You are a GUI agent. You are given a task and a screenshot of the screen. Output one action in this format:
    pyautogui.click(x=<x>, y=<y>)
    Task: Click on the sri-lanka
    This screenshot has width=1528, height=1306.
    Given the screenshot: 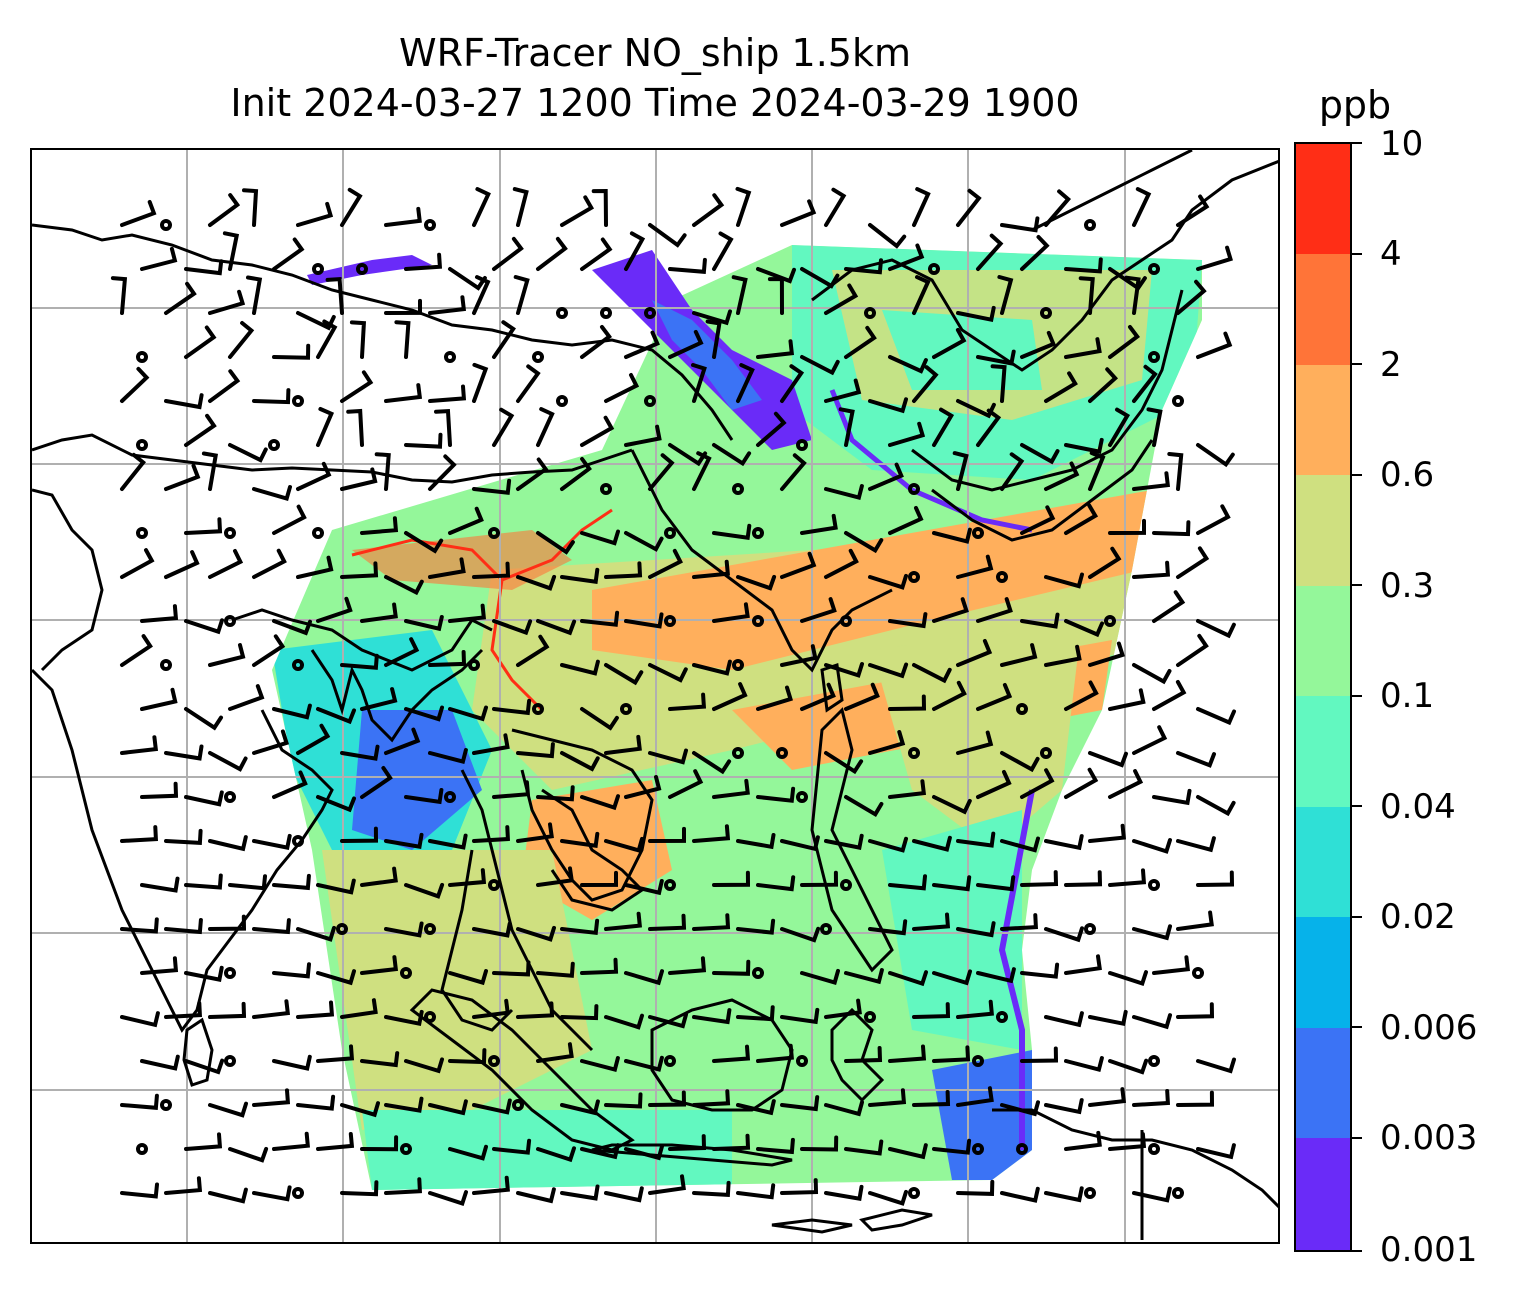 What is the action you would take?
    pyautogui.click(x=198, y=1052)
    